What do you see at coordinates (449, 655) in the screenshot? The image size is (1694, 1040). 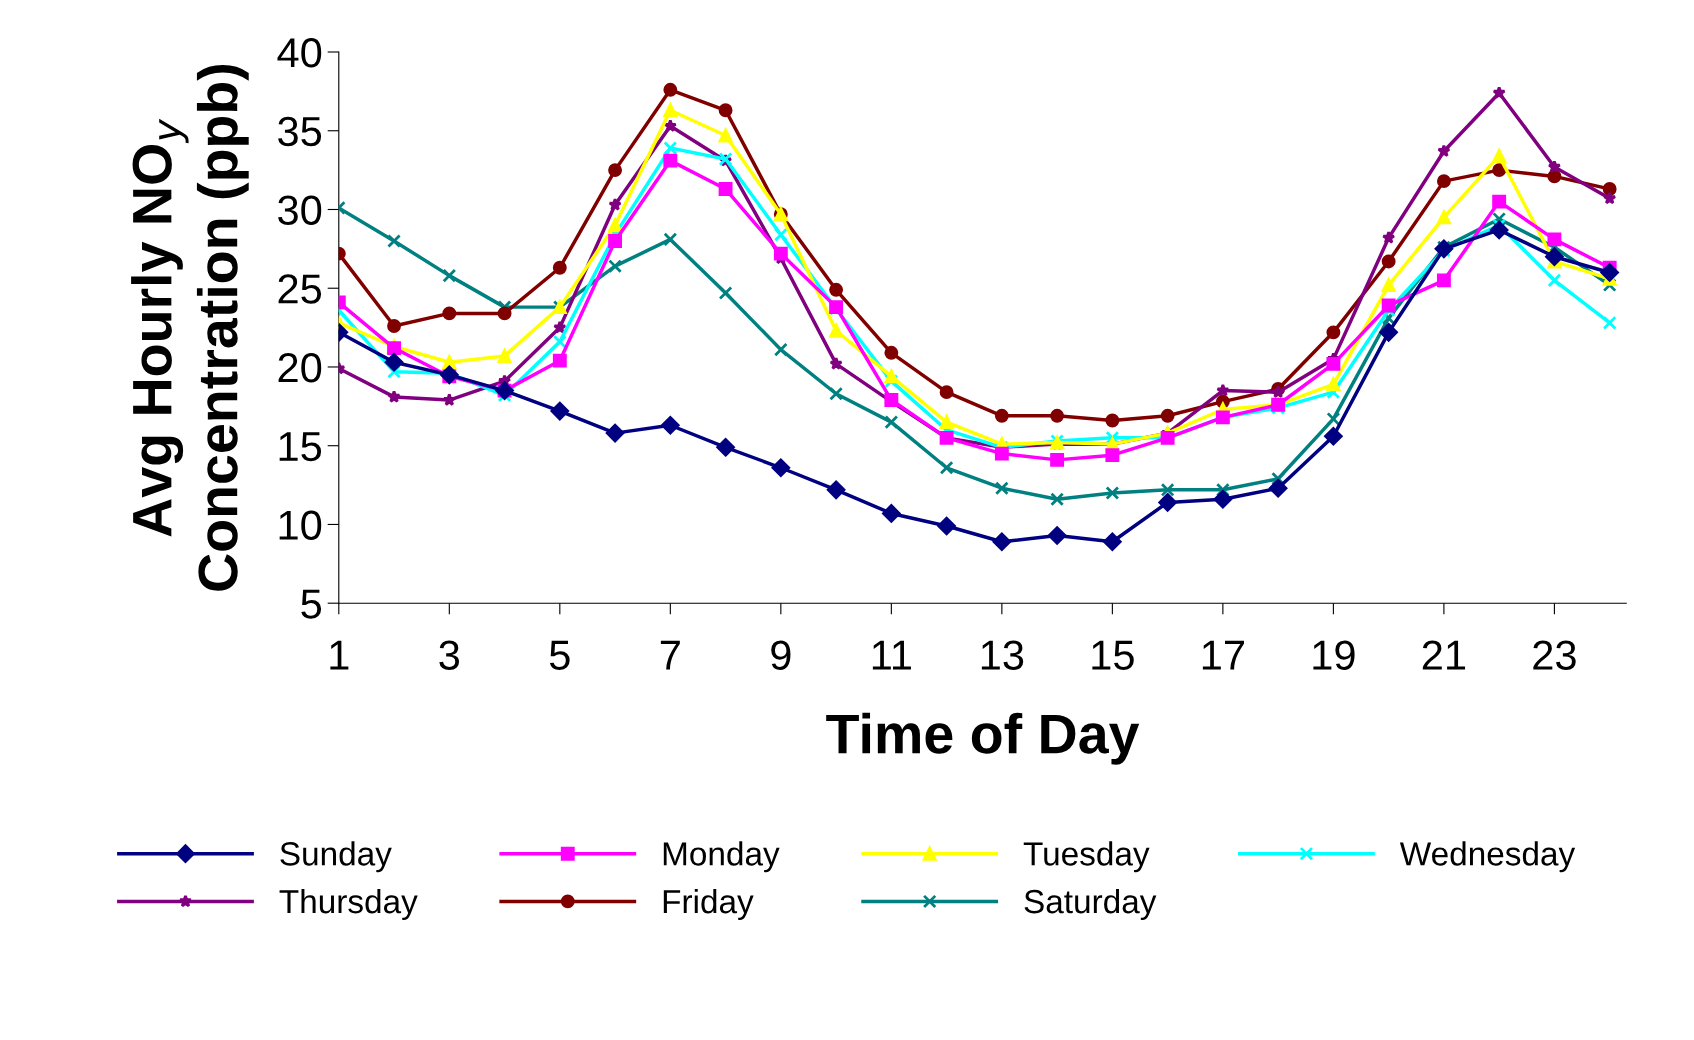 I see `x-tick-label: 3` at bounding box center [449, 655].